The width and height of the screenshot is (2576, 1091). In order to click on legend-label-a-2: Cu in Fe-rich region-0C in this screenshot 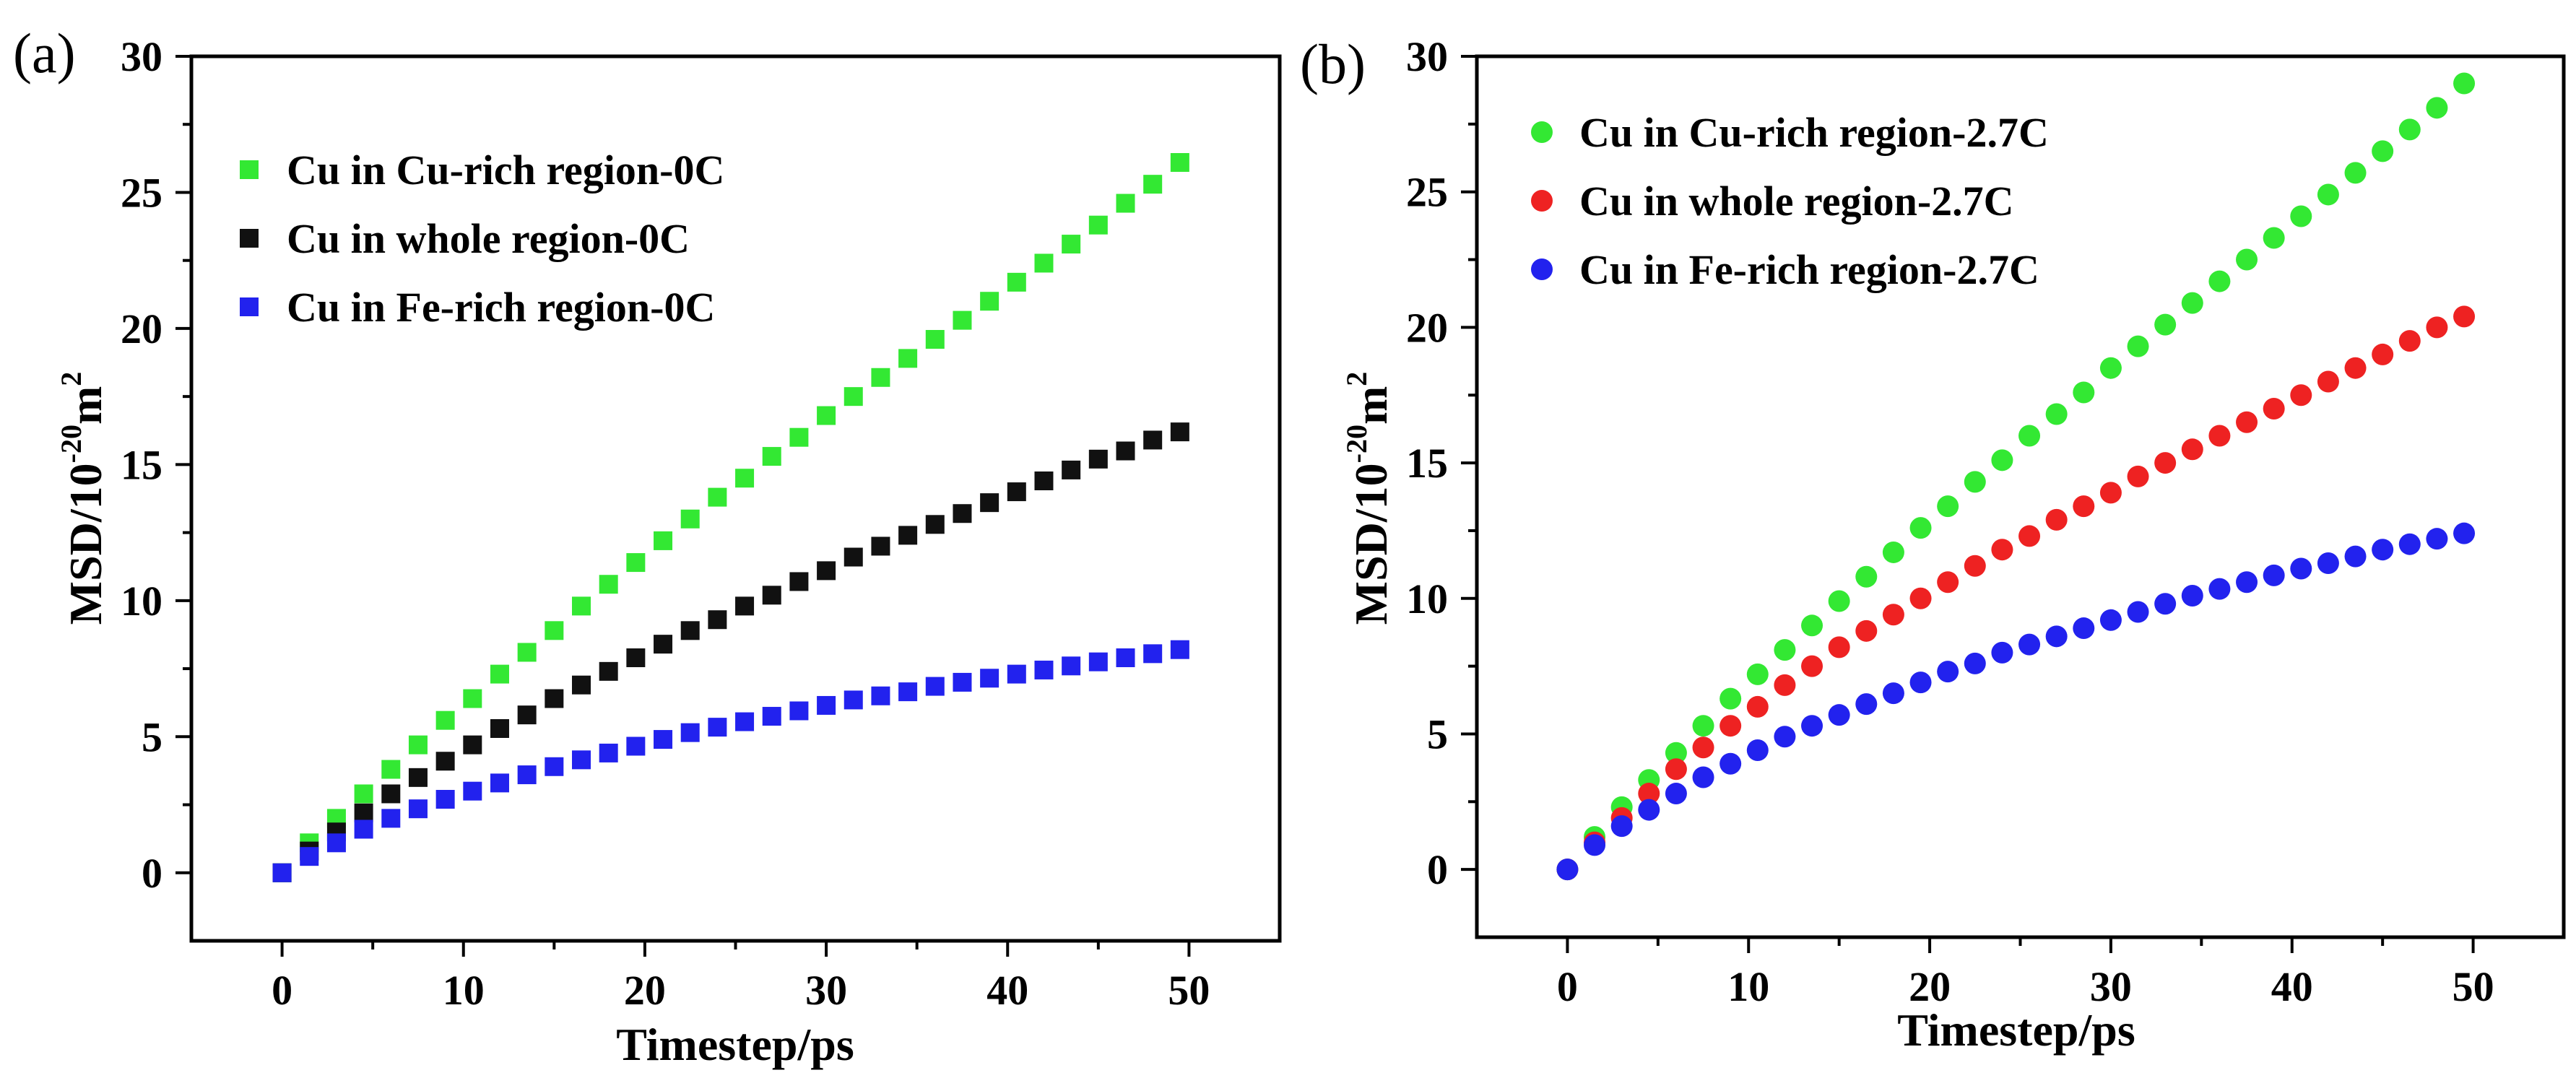, I will do `click(501, 307)`.